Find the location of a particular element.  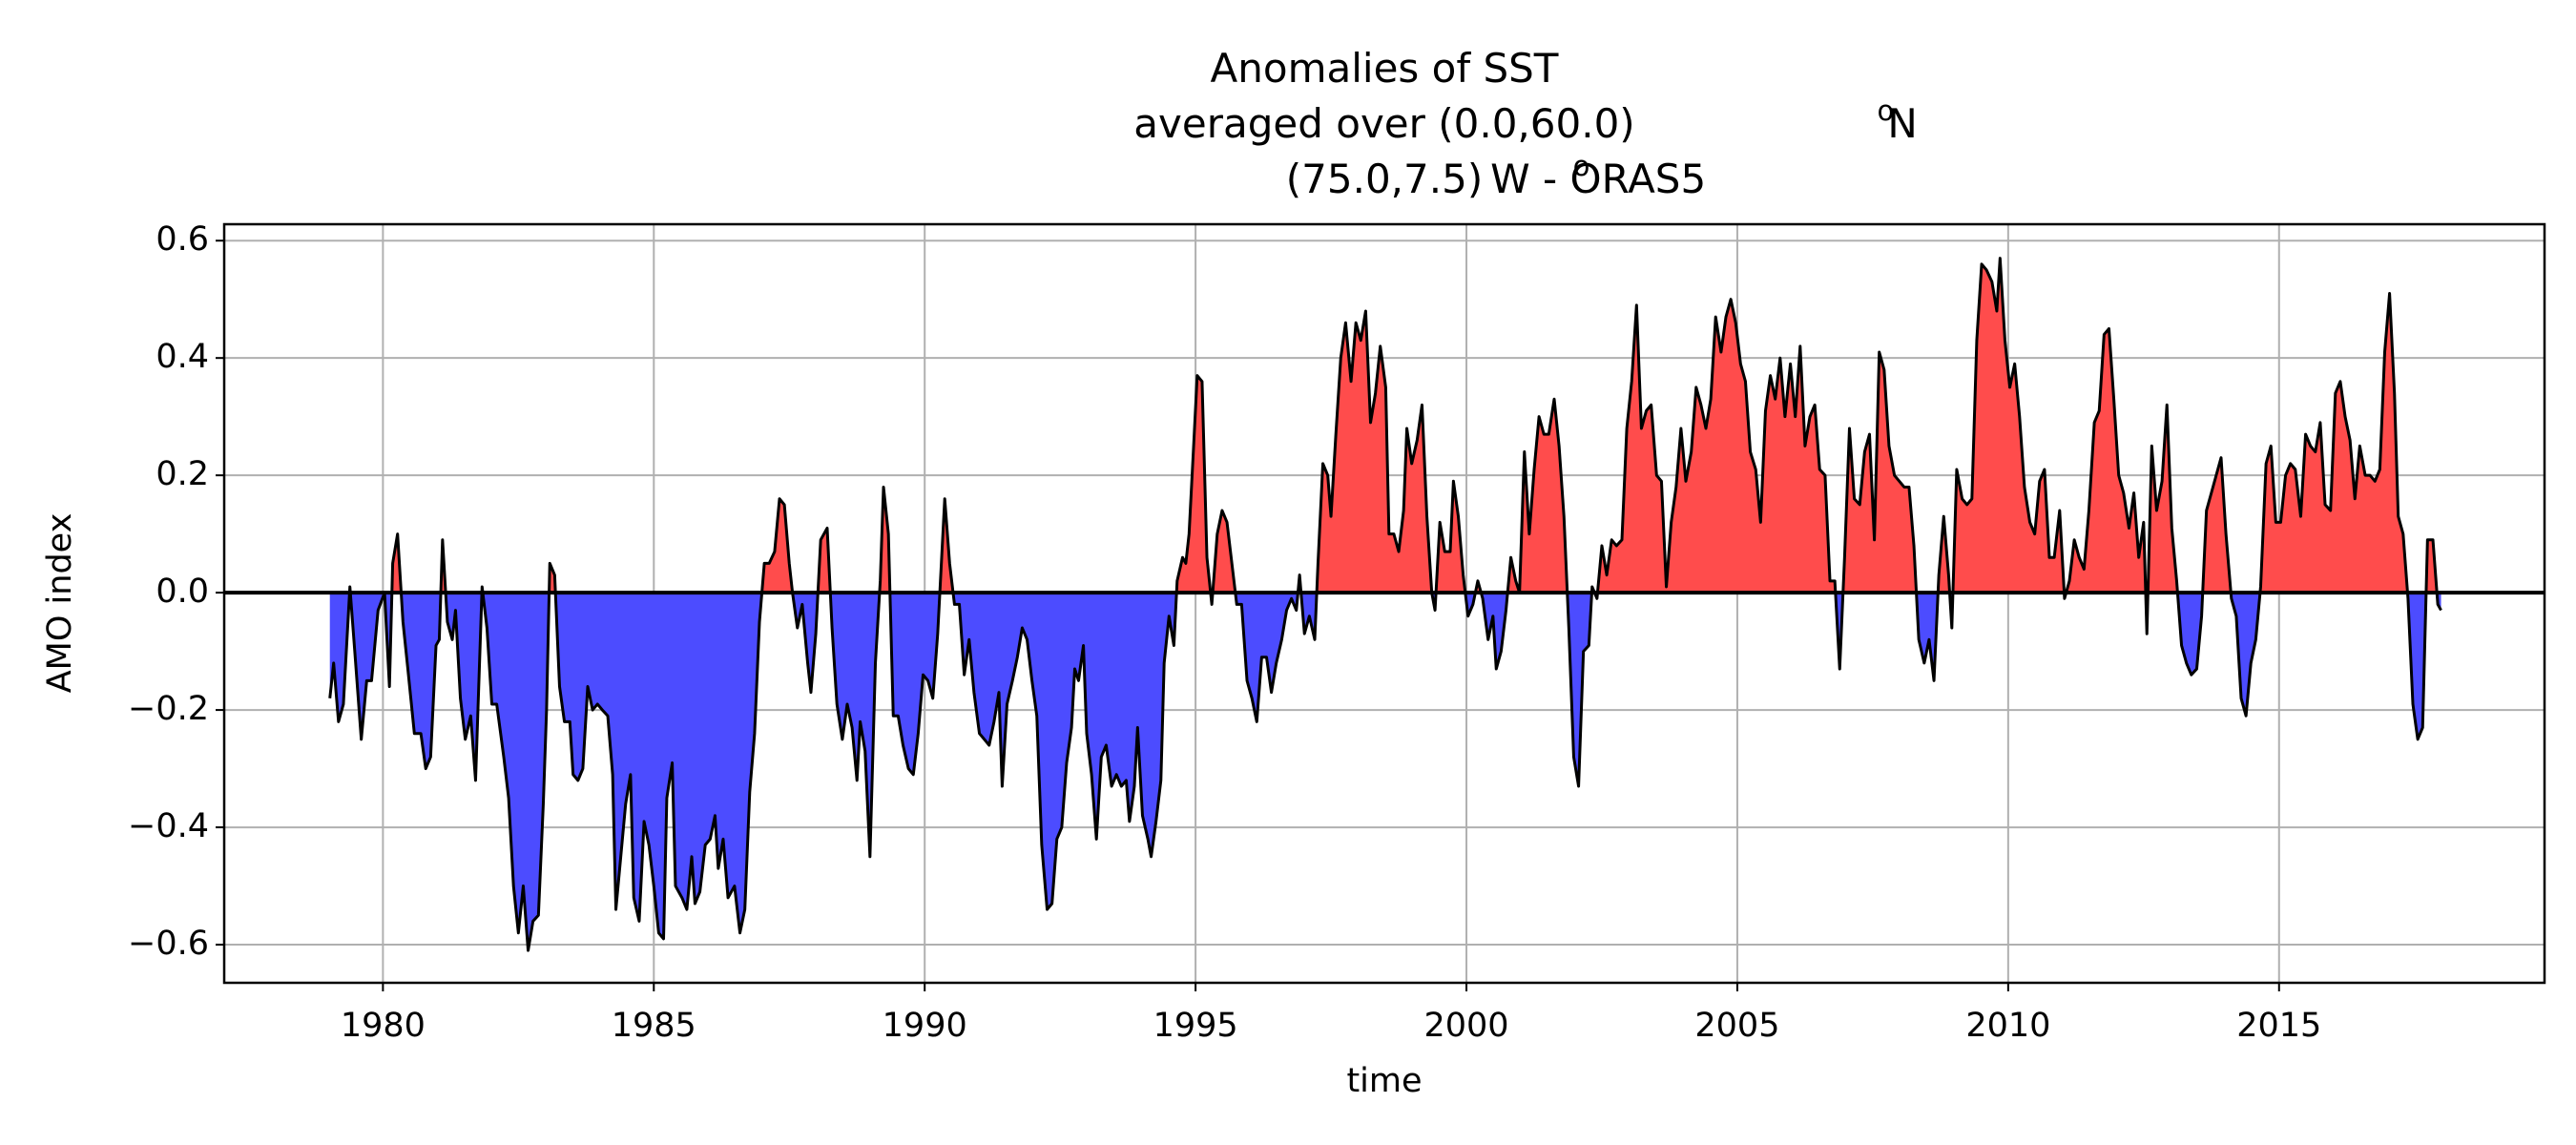

title-text: N is located at coordinates (1902, 124).